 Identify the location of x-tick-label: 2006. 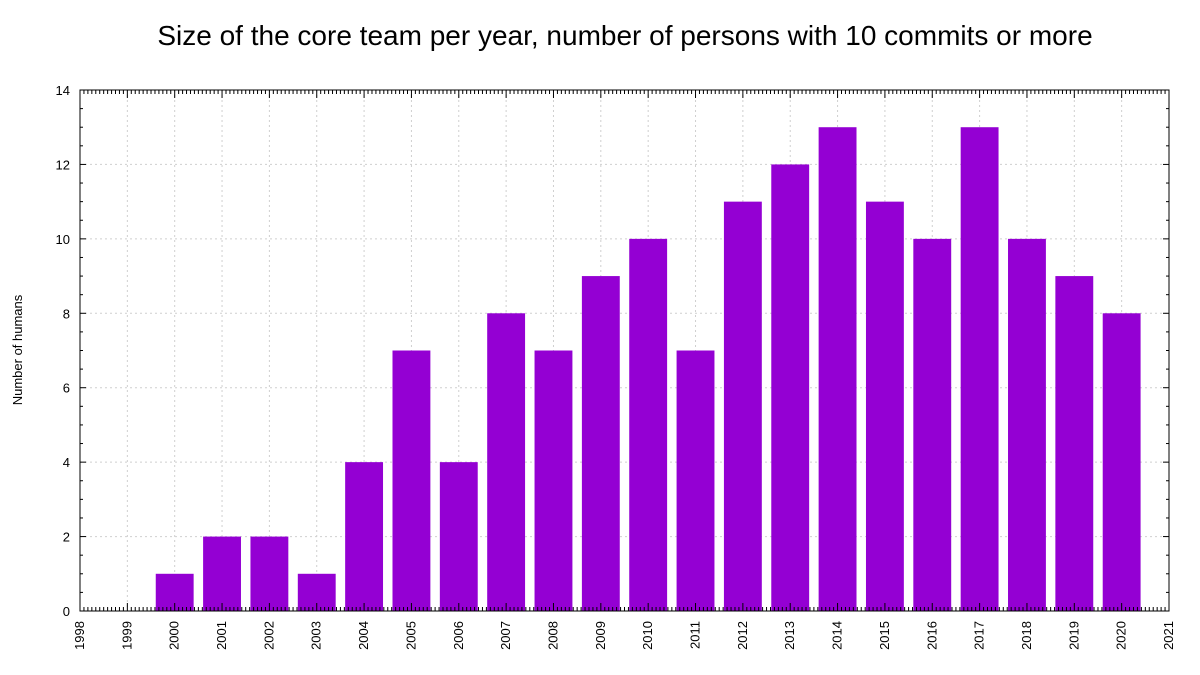
(458, 635).